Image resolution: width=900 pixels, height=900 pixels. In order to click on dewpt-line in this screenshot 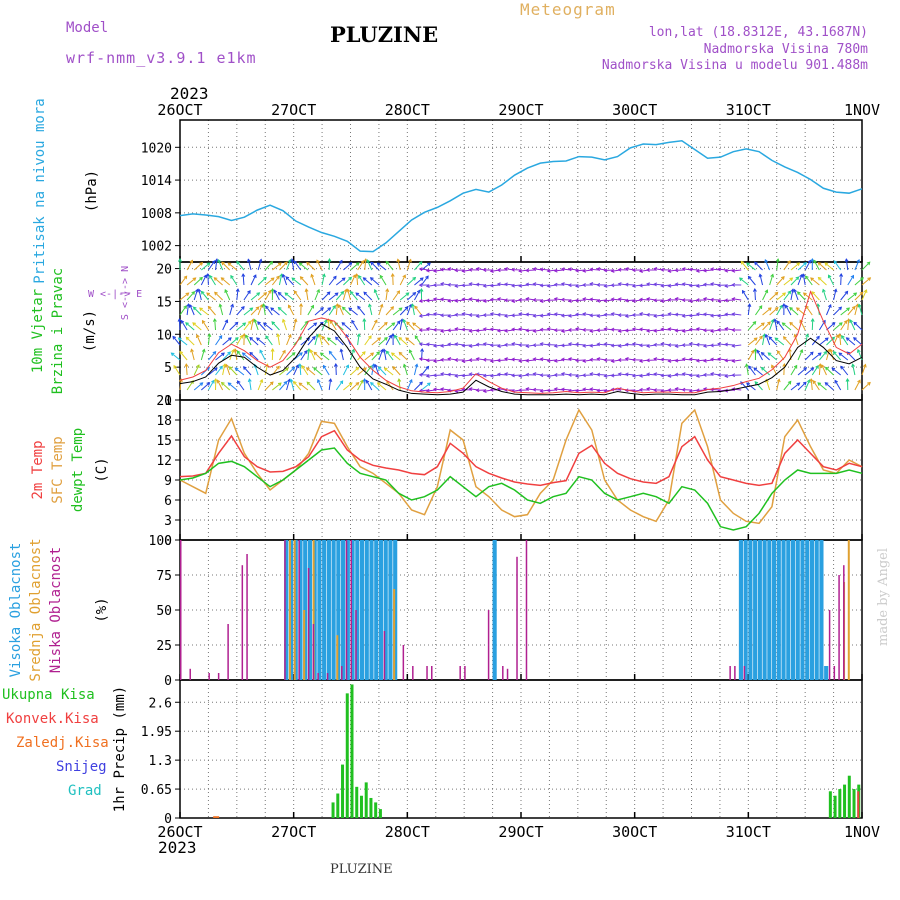, I will do `click(521, 489)`.